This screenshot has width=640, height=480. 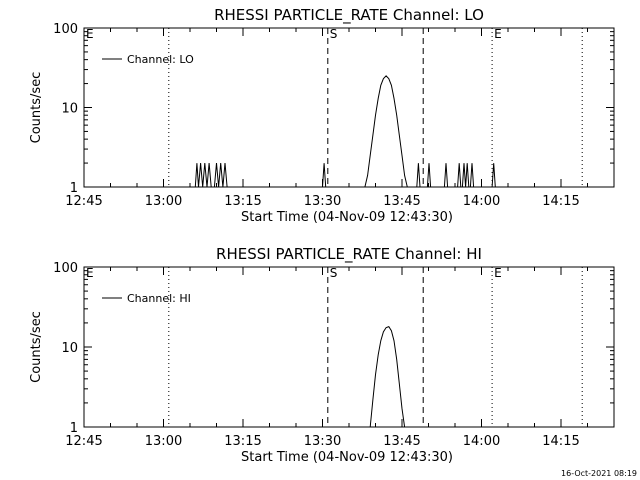 I want to click on footer-timestamp: 16-Oct-2021 08:19, so click(x=599, y=473).